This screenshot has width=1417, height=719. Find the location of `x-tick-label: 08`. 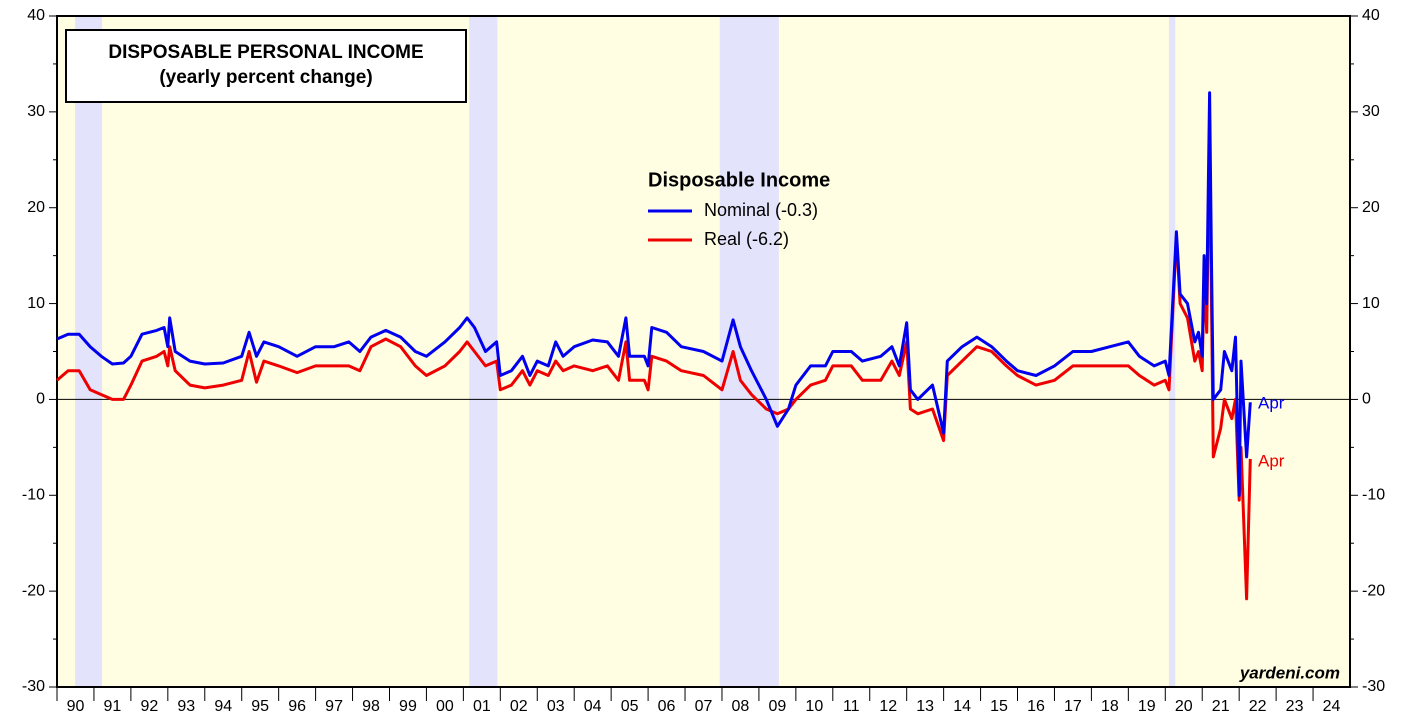

x-tick-label: 08 is located at coordinates (741, 706).